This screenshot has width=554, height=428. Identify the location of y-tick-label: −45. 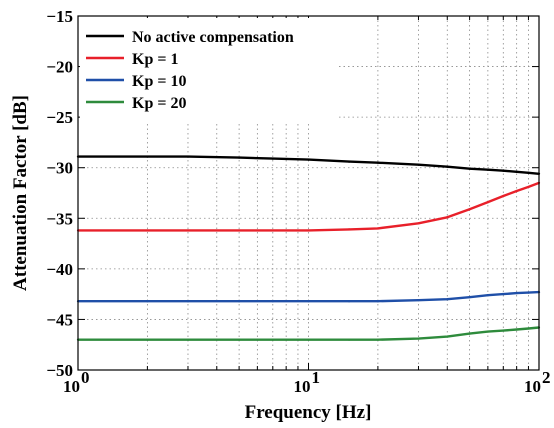
(59, 319).